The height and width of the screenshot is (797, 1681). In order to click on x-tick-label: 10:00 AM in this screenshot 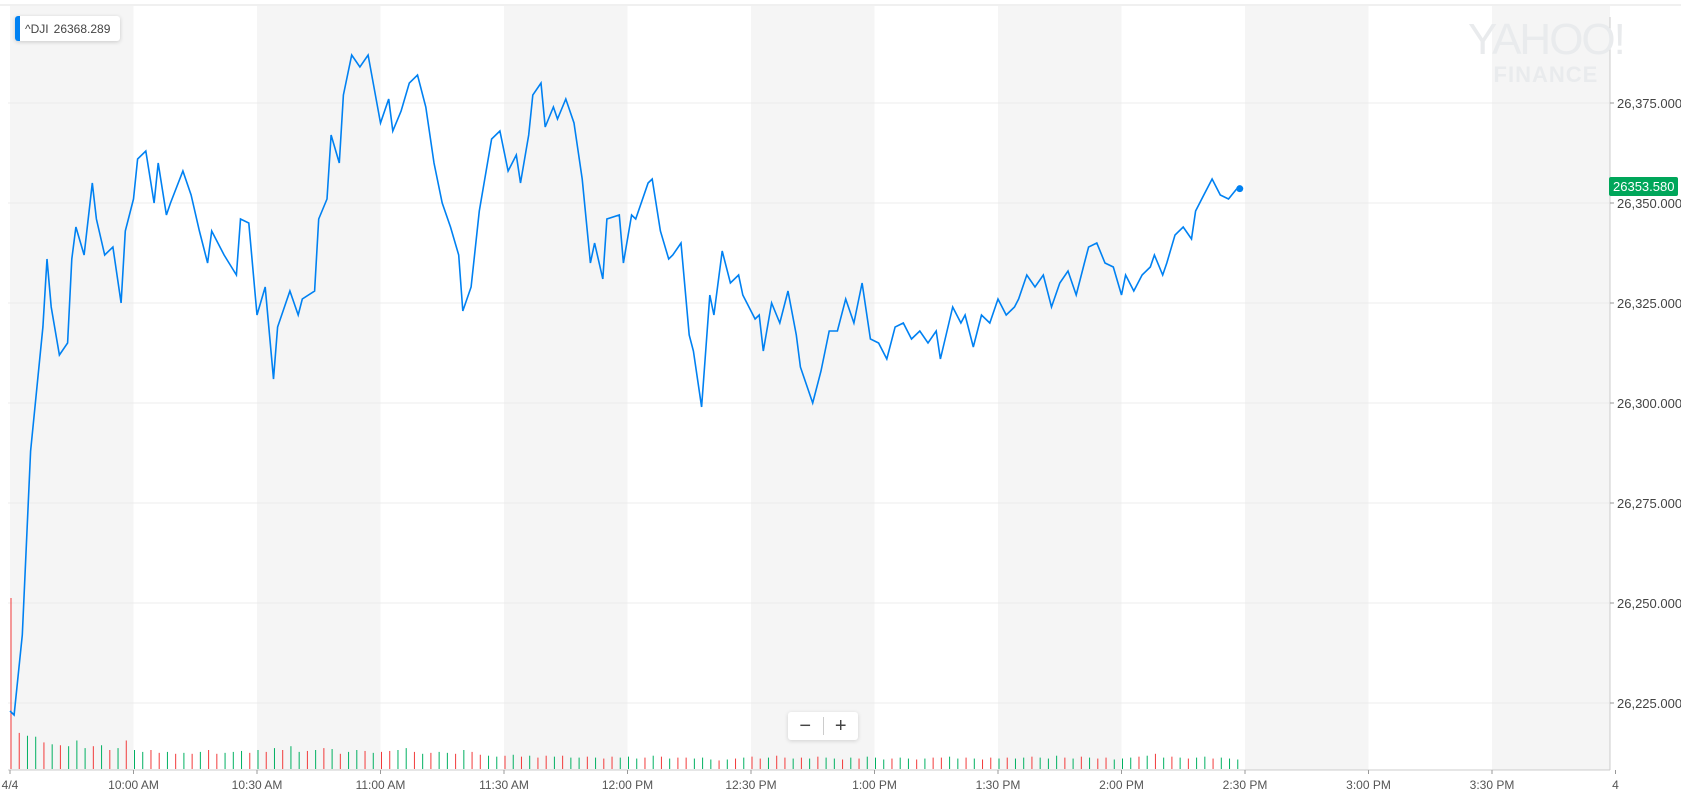, I will do `click(133, 785)`.